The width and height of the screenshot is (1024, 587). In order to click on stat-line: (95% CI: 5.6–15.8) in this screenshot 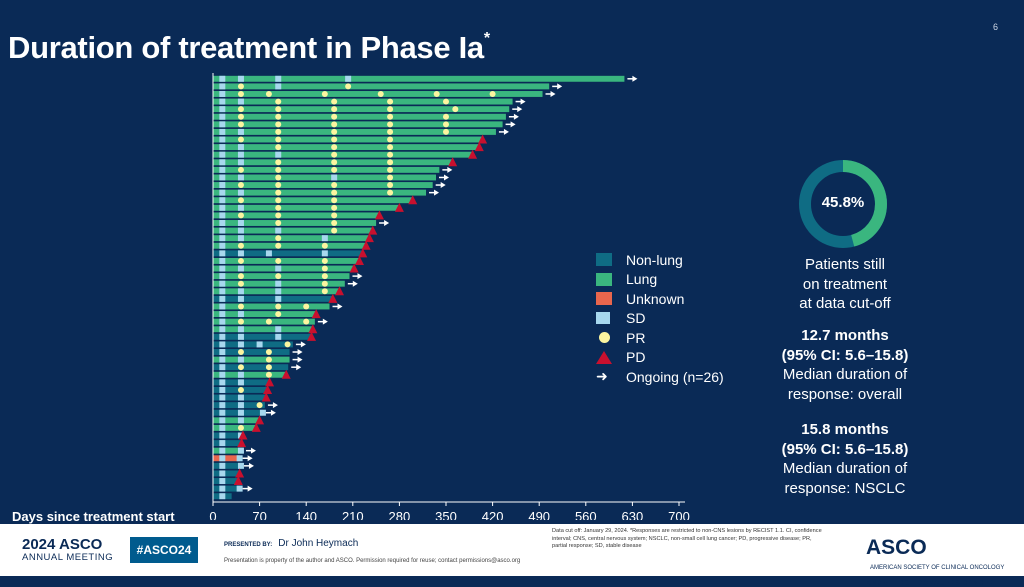, I will do `click(845, 449)`.